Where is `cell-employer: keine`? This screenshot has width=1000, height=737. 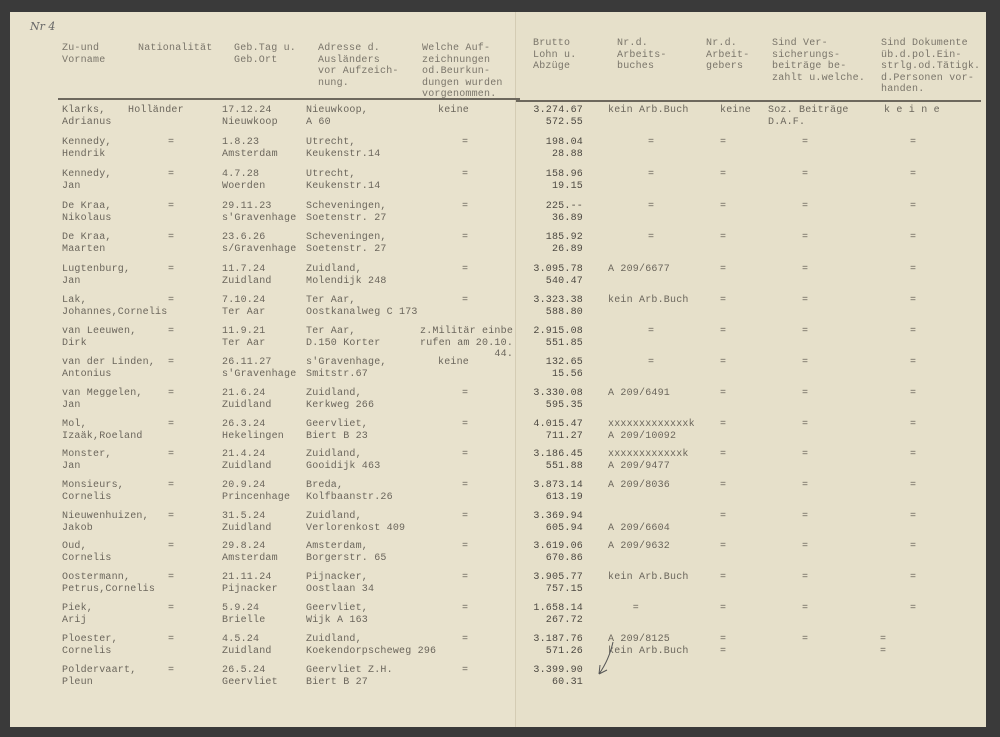
cell-employer: keine is located at coordinates (736, 110).